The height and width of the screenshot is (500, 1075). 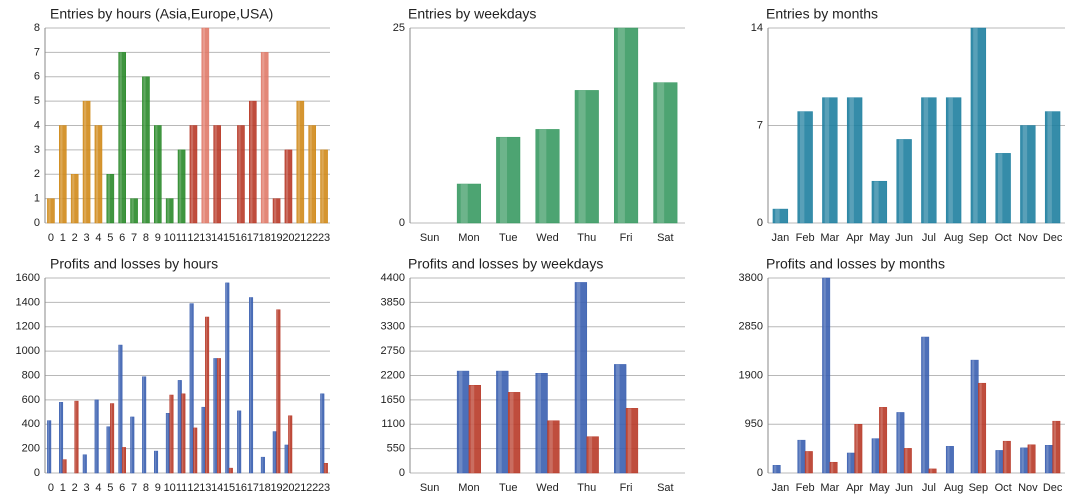 What do you see at coordinates (929, 488) in the screenshot?
I see `x-tick-label: Jul` at bounding box center [929, 488].